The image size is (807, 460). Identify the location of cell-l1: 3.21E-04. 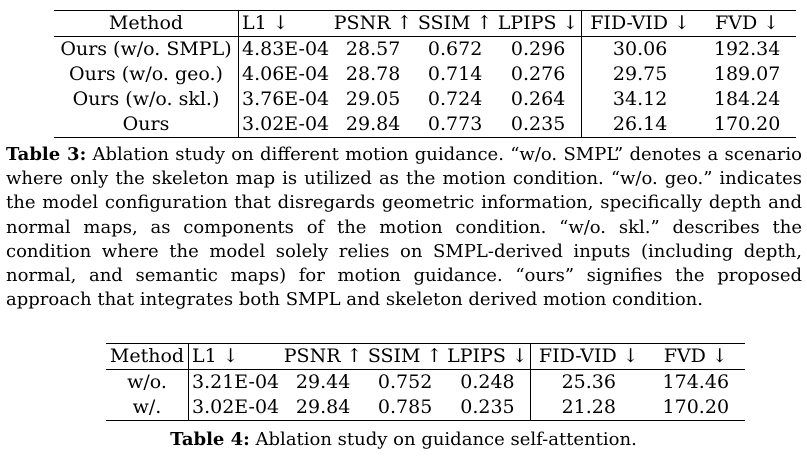
(236, 382).